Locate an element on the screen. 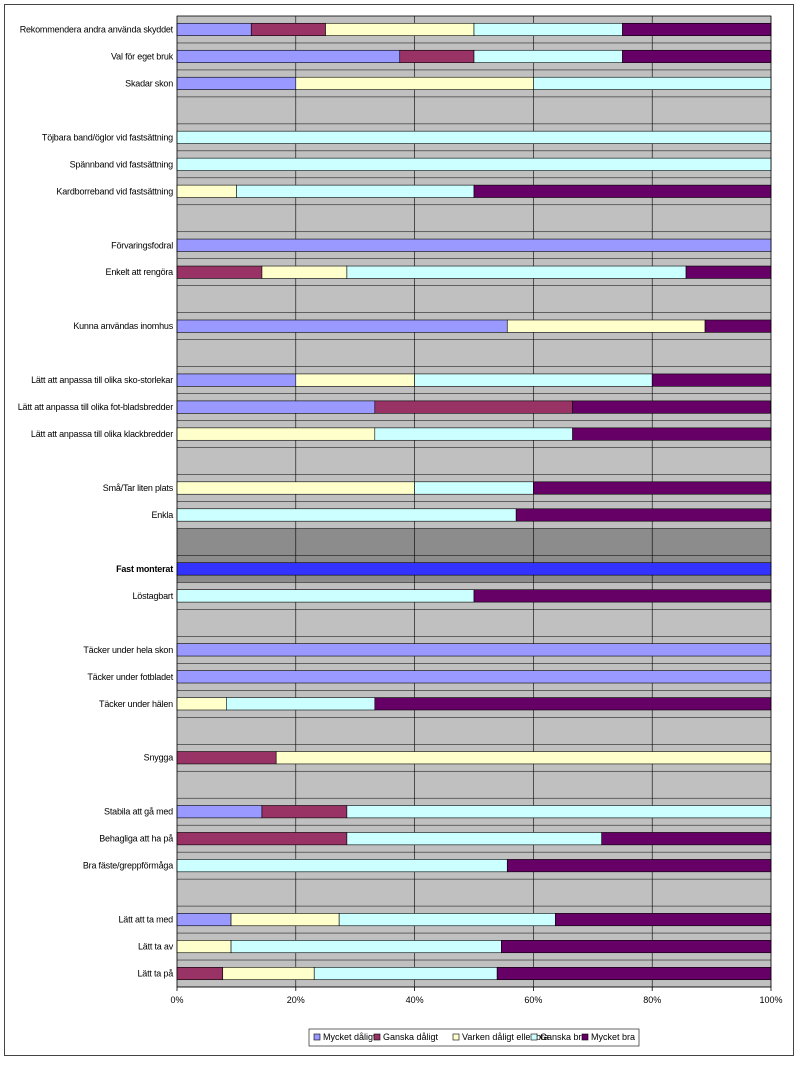 This screenshot has width=800, height=1066. category-label: Lätt ta på is located at coordinates (155, 974).